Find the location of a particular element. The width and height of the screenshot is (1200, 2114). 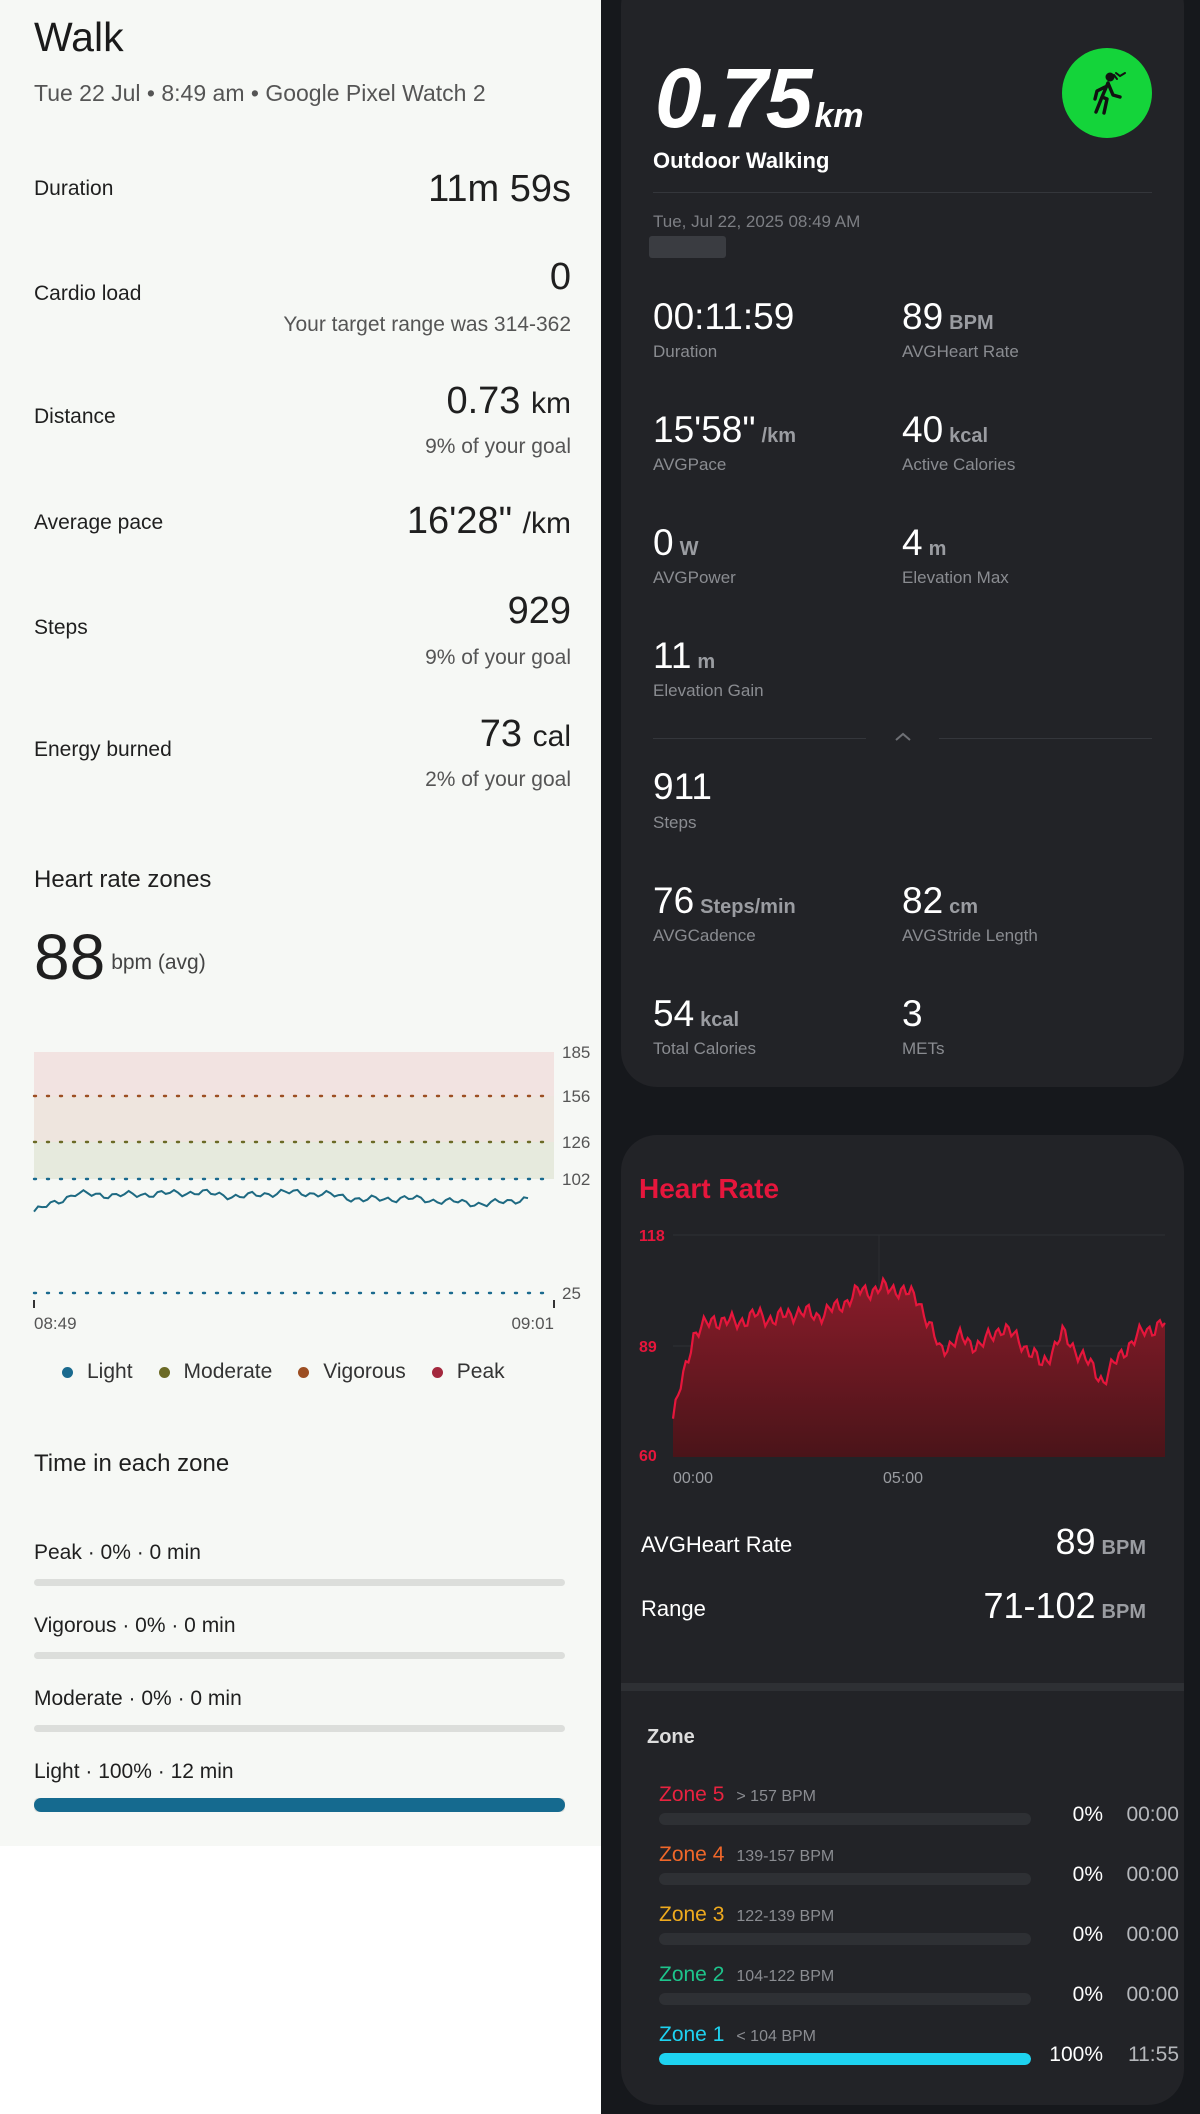

heart-rate-average: 88 bpm (avg) is located at coordinates (120, 957).